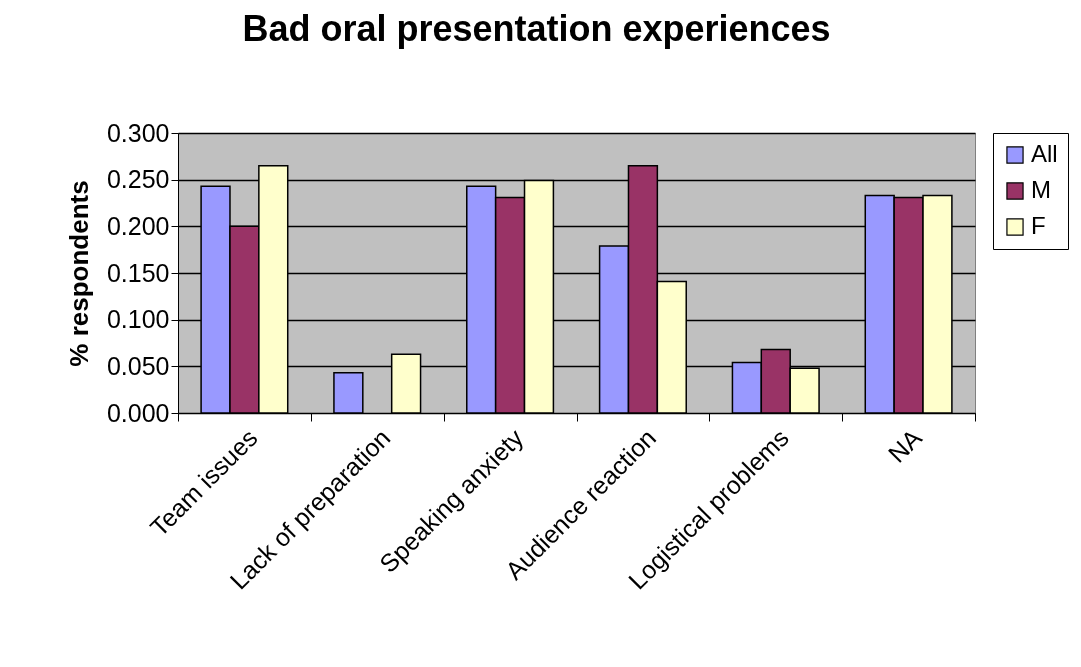 This screenshot has height=667, width=1081. Describe the element at coordinates (1041, 189) in the screenshot. I see `legend-label: M` at that location.